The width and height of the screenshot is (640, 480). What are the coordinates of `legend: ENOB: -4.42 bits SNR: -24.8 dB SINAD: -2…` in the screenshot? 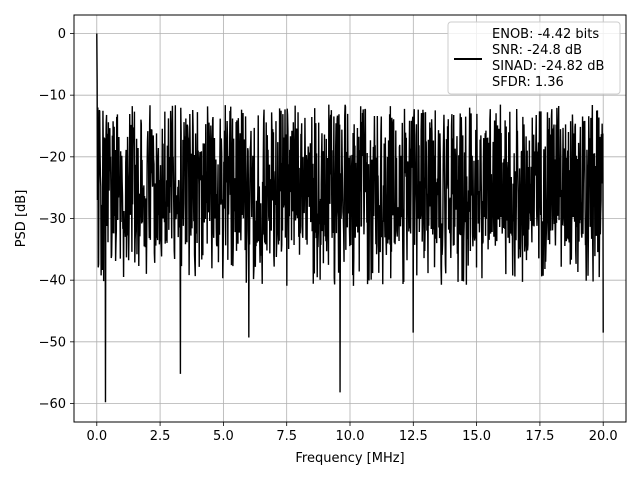 It's located at (534, 58).